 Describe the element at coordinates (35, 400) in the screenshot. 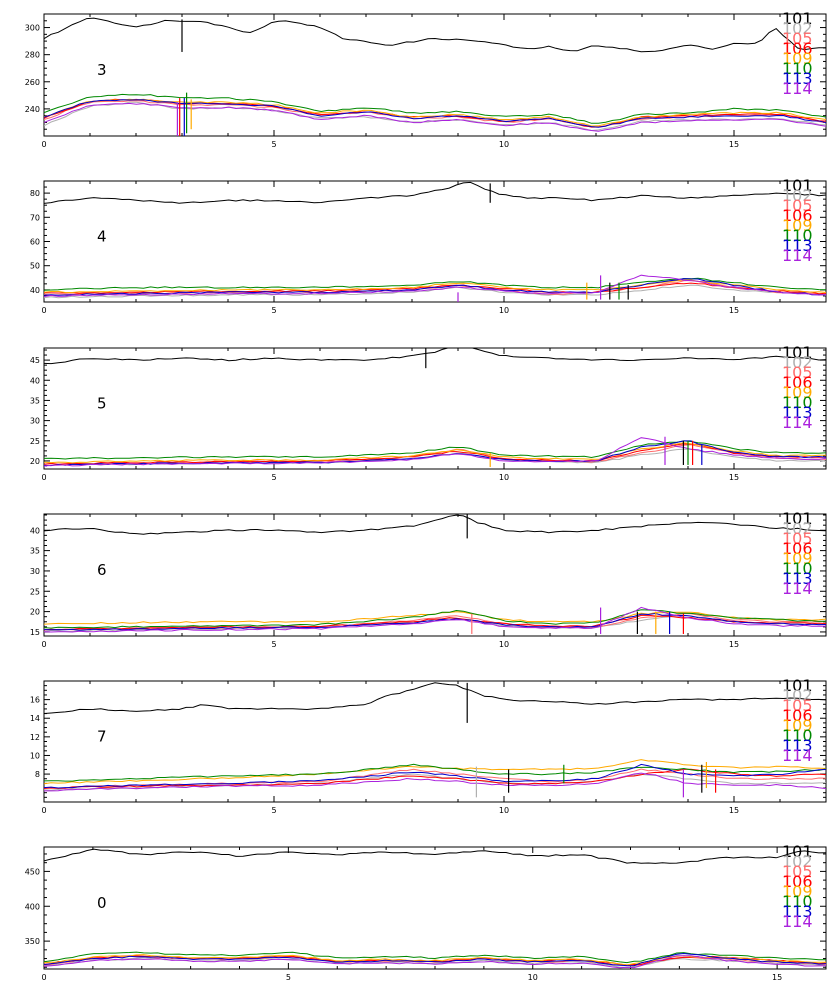

I see `y-tick-label: 35` at that location.